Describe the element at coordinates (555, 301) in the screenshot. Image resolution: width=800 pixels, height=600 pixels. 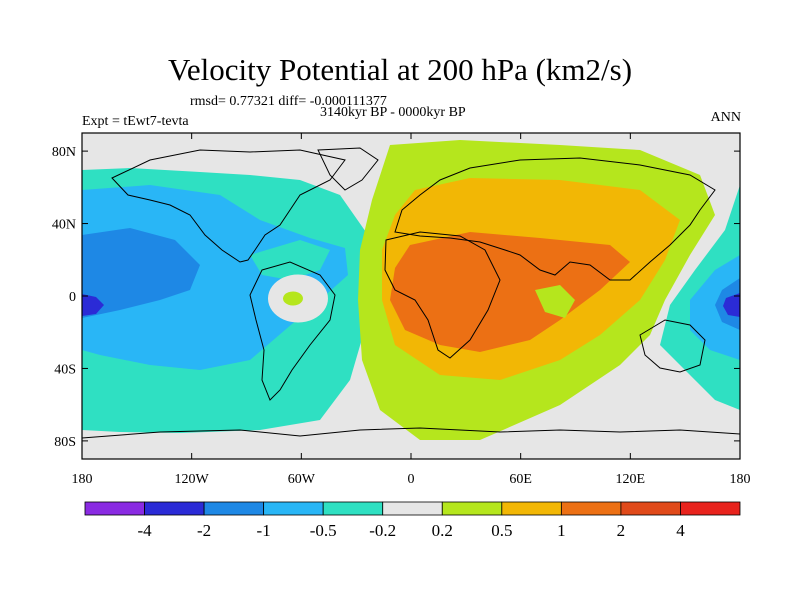
I see `arabian-green-tongue` at that location.